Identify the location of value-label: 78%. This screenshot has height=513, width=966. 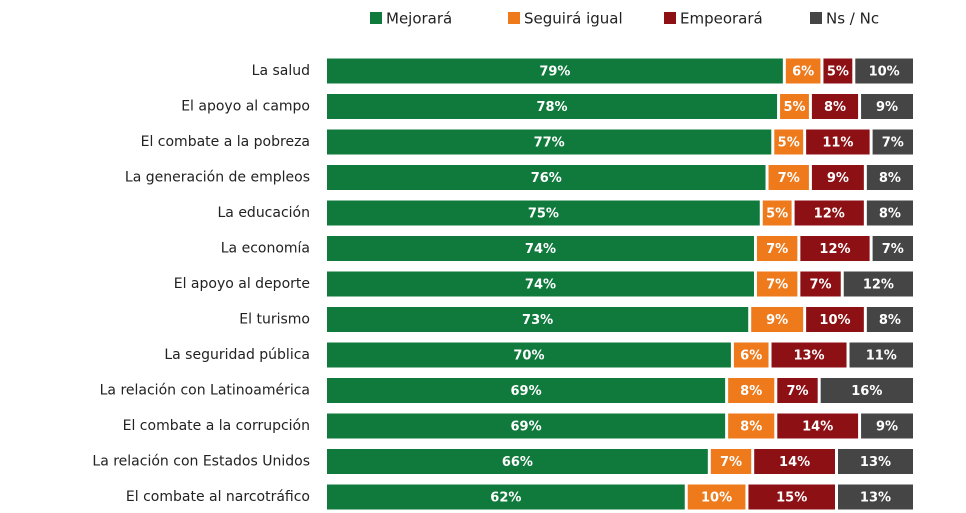
(551, 107).